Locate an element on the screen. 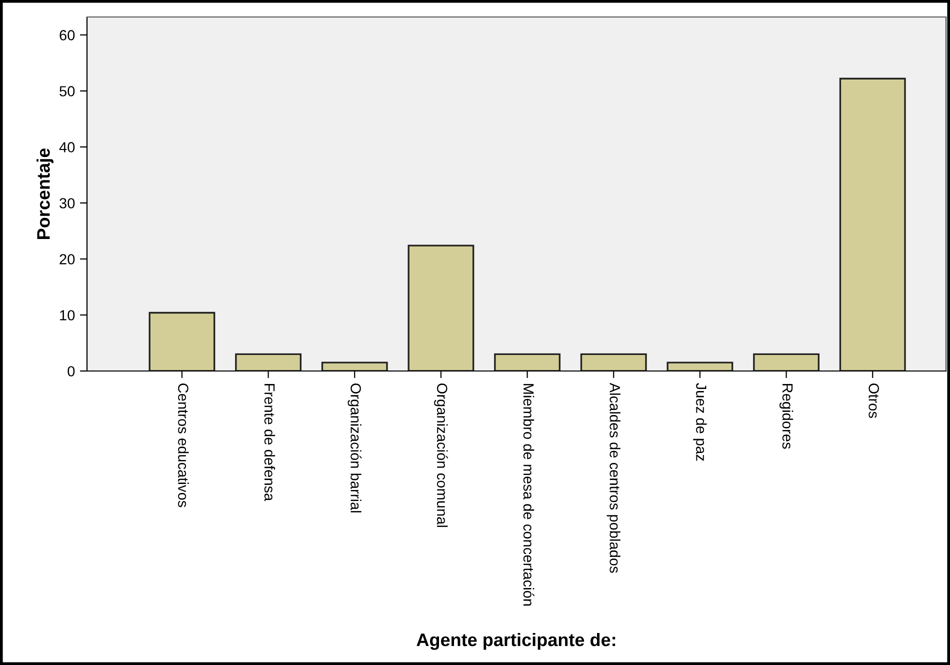  y-tick-label: 20 is located at coordinates (67, 259).